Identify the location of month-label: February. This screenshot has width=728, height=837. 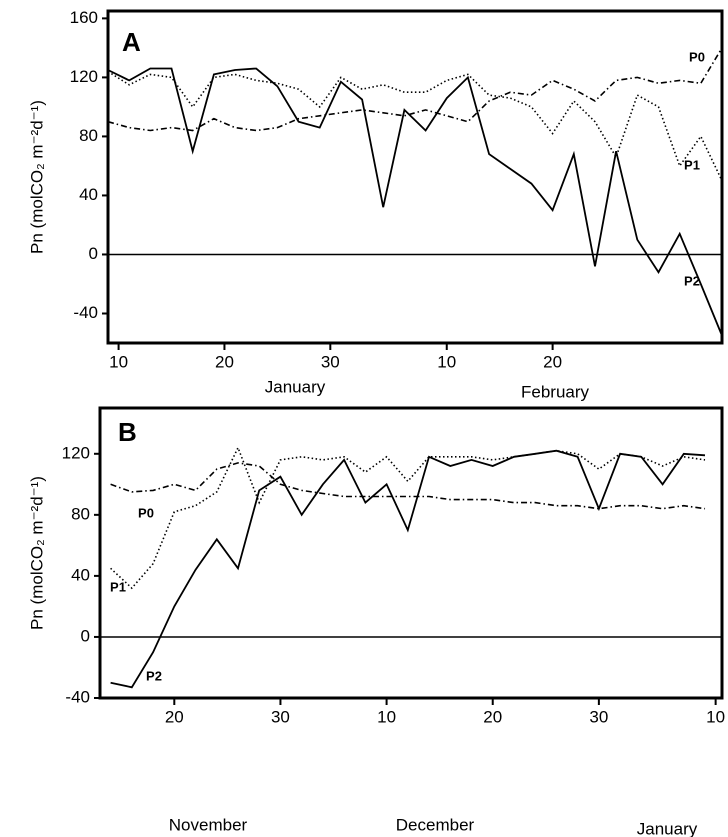
(555, 391).